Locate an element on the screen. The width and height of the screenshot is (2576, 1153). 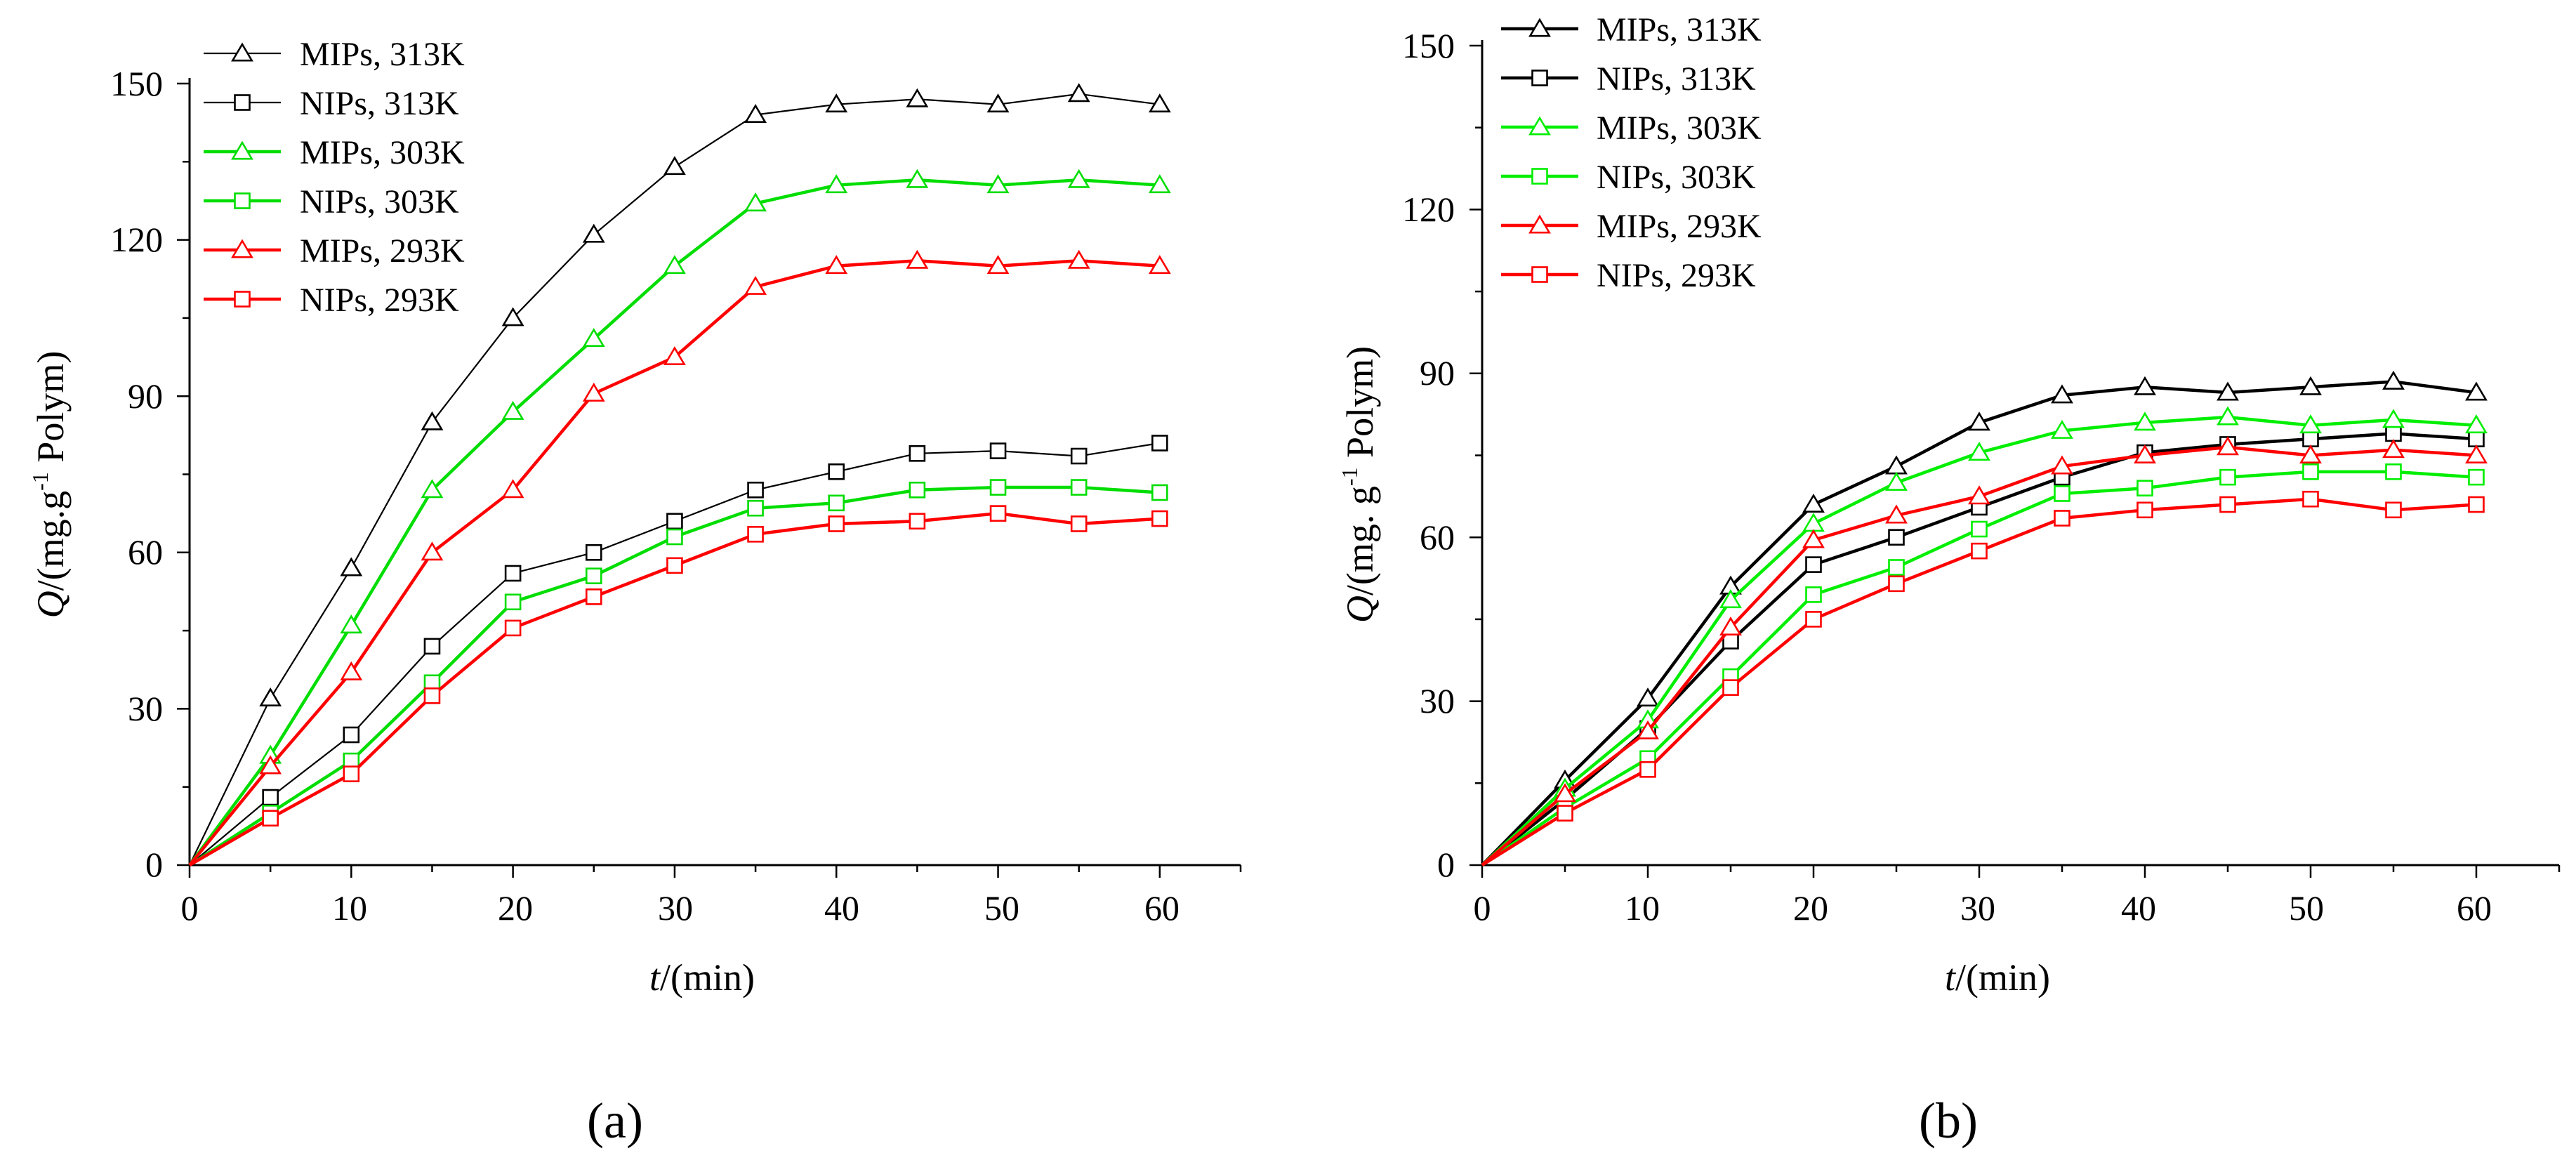
chart-a-xtick-label: 60 is located at coordinates (1162, 908).